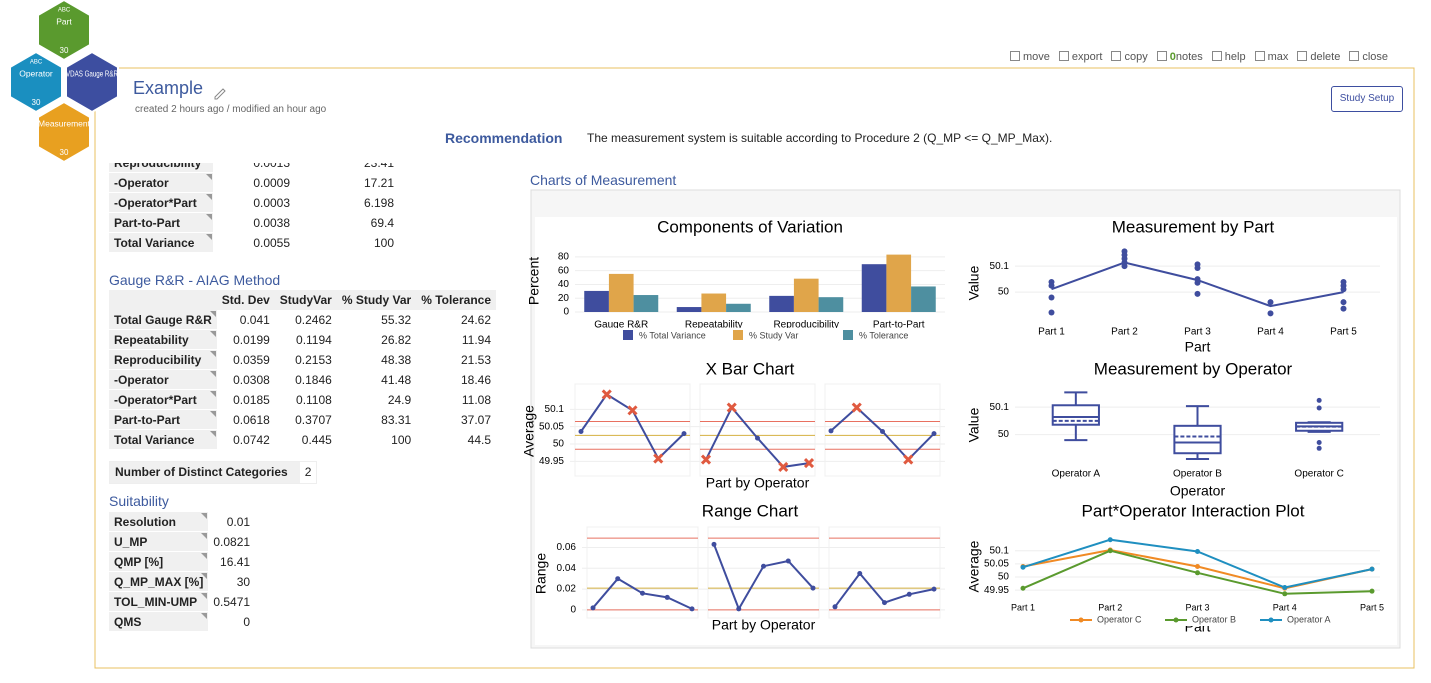  Describe the element at coordinates (159, 522) in the screenshot. I see `row-label: Resolution` at that location.